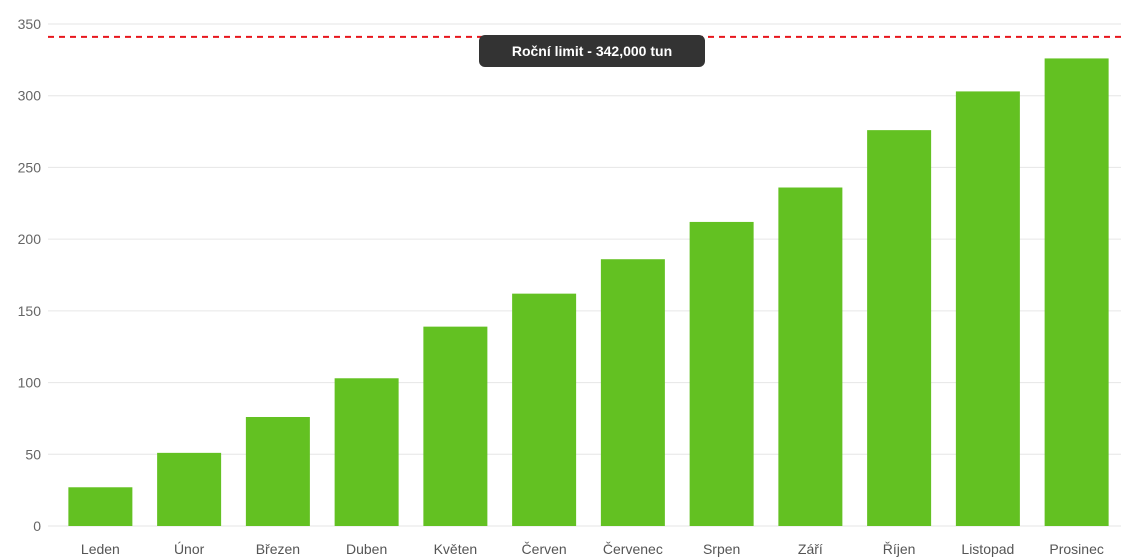  Describe the element at coordinates (100, 549) in the screenshot. I see `x-tick-label: Leden` at that location.